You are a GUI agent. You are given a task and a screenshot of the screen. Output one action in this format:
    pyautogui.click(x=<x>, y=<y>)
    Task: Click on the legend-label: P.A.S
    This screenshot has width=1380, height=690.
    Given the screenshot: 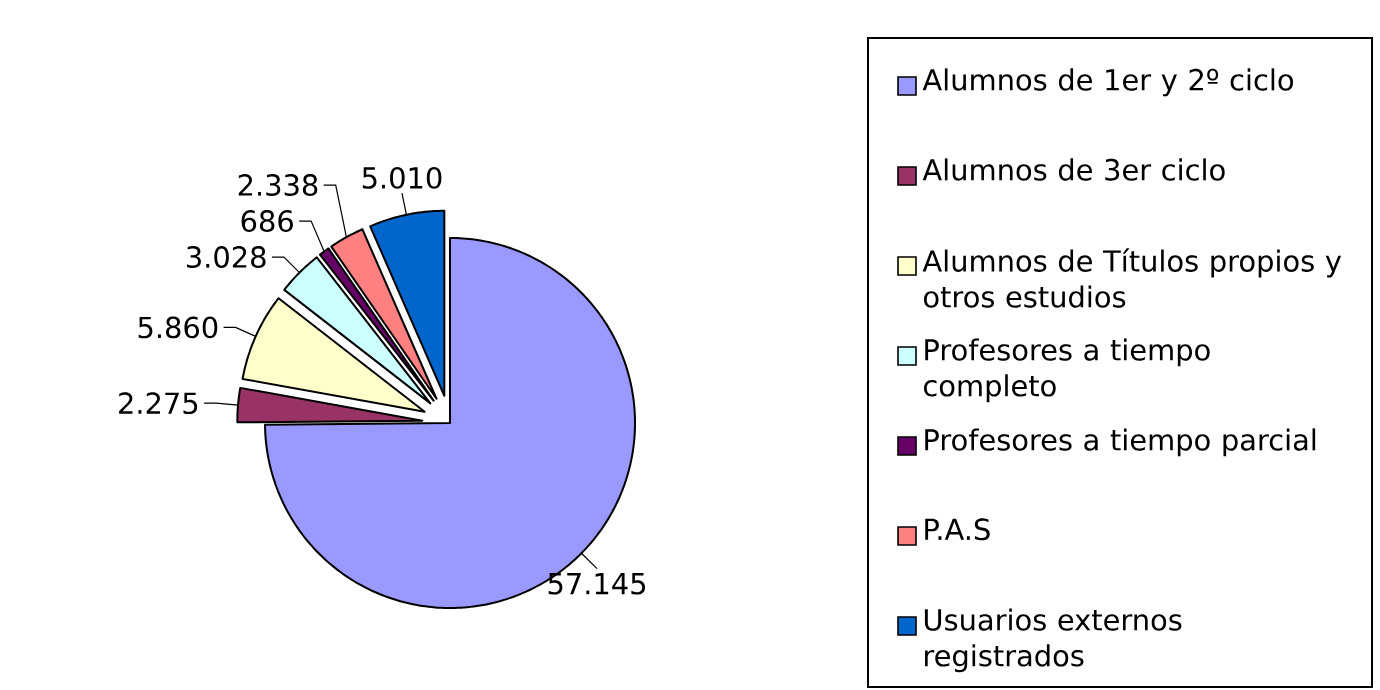 What is the action you would take?
    pyautogui.click(x=957, y=529)
    